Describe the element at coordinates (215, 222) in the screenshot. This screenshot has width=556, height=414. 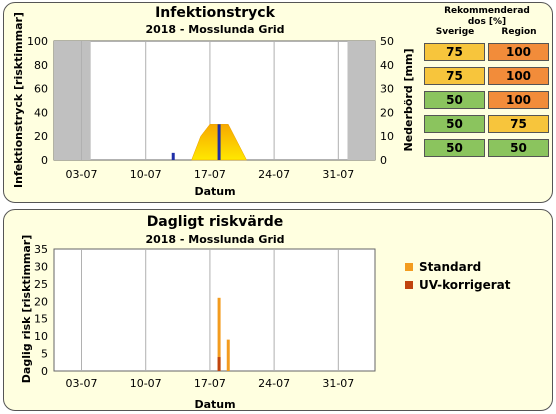
I see `chart-title: Dagligt riskvärde` at that location.